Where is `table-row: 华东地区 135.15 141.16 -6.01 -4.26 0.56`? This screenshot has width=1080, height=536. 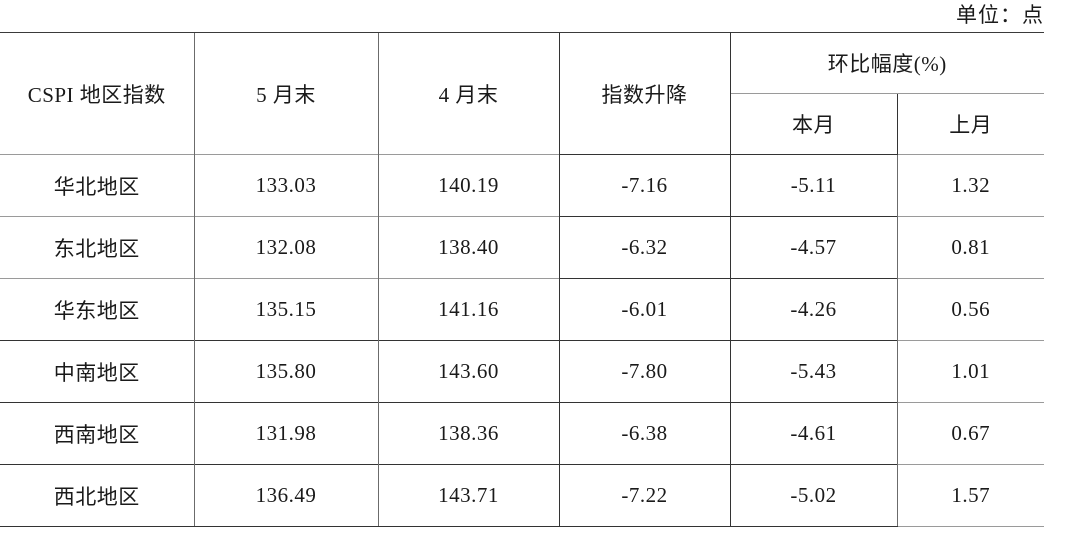 table-row: 华东地区 135.15 141.16 -6.01 -4.26 0.56 is located at coordinates (522, 309).